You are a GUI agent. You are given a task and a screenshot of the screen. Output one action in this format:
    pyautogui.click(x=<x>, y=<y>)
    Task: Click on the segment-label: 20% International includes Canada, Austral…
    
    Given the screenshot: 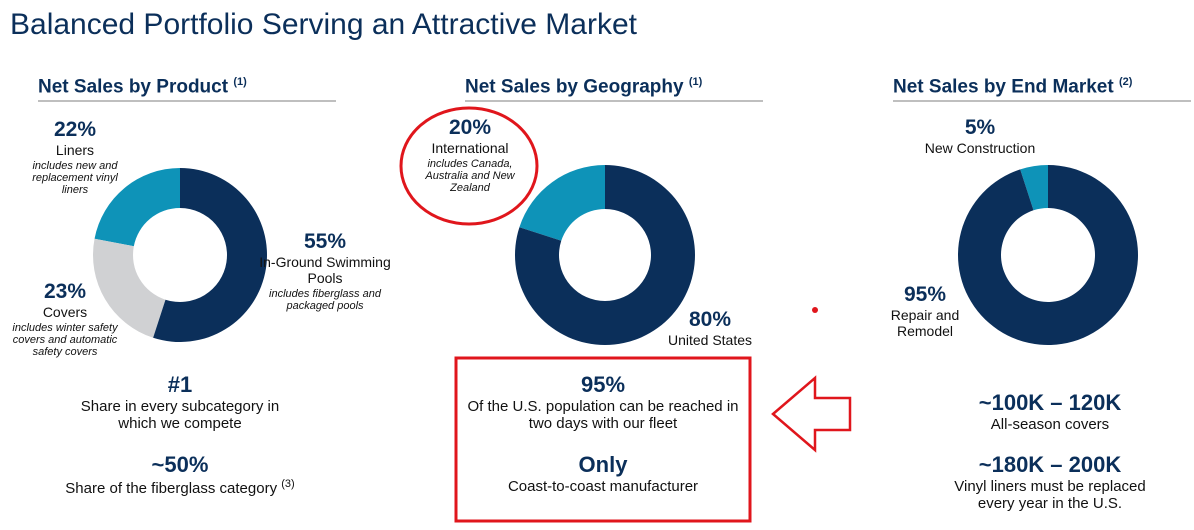 What is the action you would take?
    pyautogui.click(x=470, y=155)
    